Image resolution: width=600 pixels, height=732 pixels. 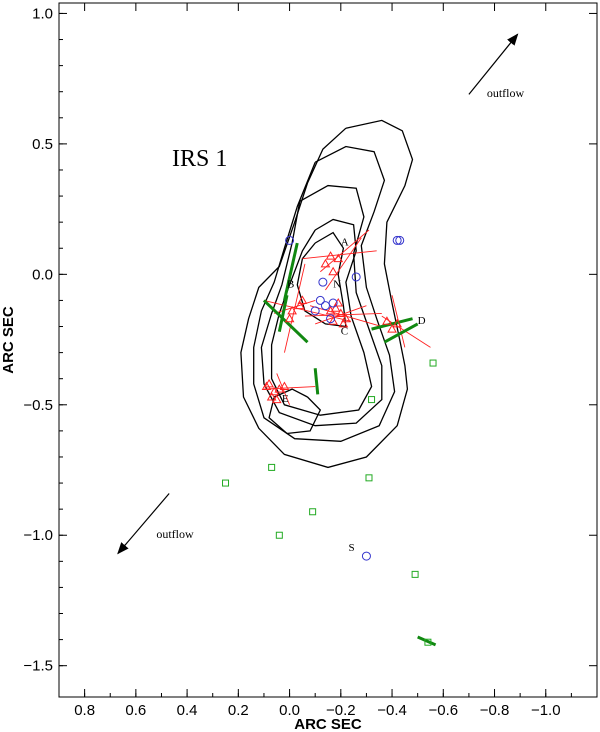 What do you see at coordinates (238, 710) in the screenshot?
I see `x-tick-label: 0.2` at bounding box center [238, 710].